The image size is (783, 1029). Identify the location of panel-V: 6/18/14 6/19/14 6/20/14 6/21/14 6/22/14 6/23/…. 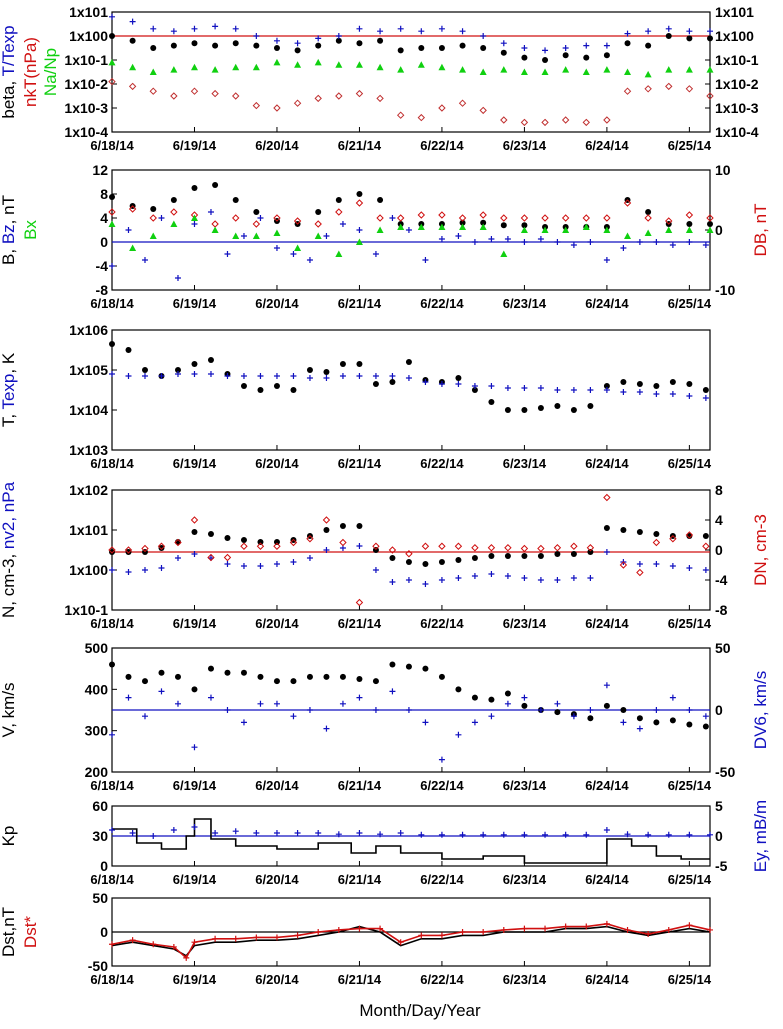
(385, 716).